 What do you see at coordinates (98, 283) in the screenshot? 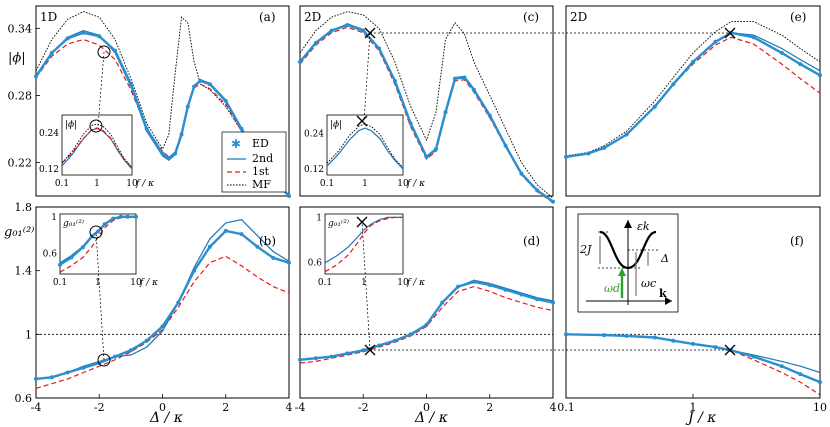
I see `panel-b-inset-xtick-label: 1` at bounding box center [98, 283].